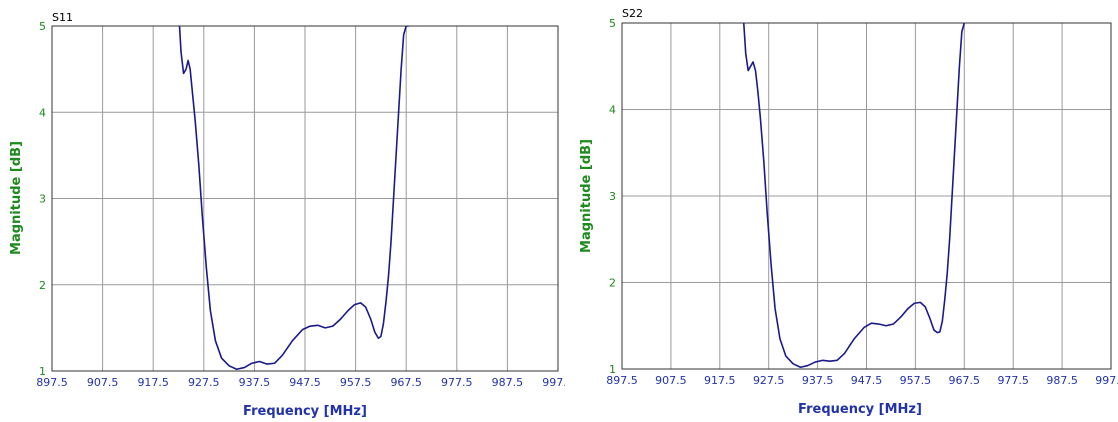  I want to click on chart-title: S11, so click(62, 17).